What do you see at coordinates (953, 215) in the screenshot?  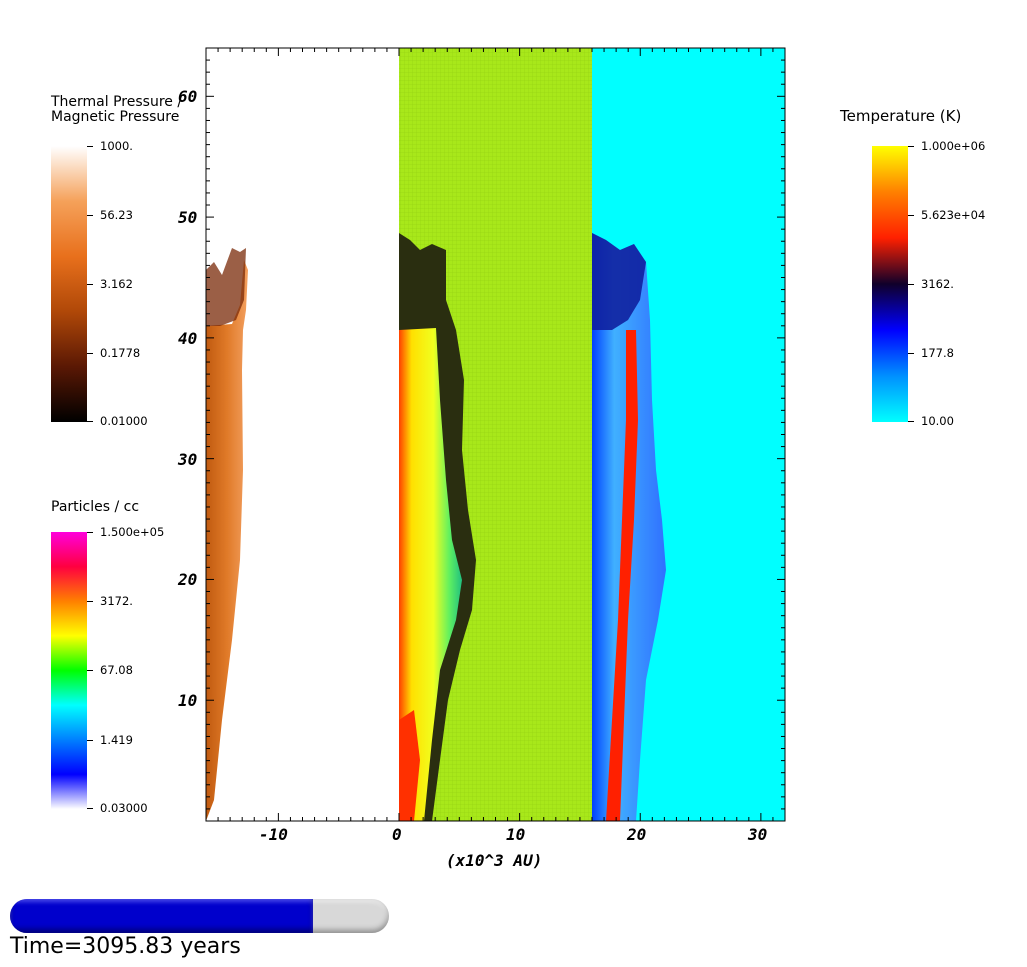 I see `temperature-colorbar-label: 5.623e+04` at bounding box center [953, 215].